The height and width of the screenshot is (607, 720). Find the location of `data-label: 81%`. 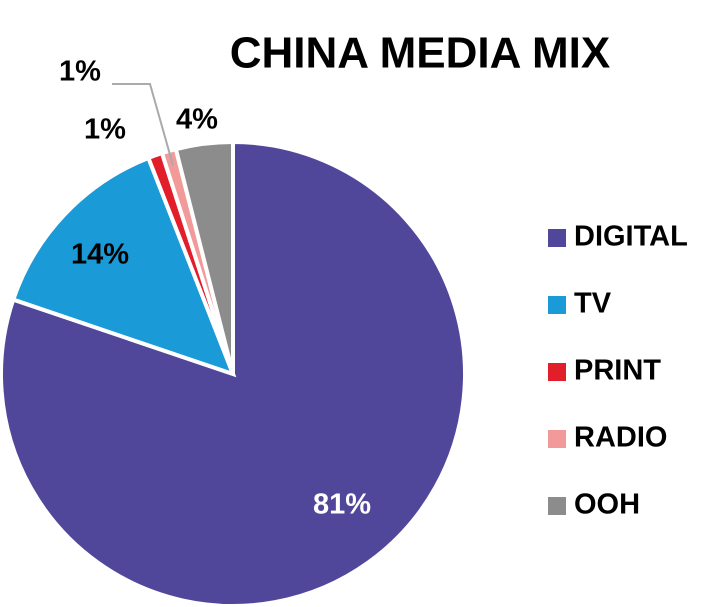

data-label: 81% is located at coordinates (342, 505).